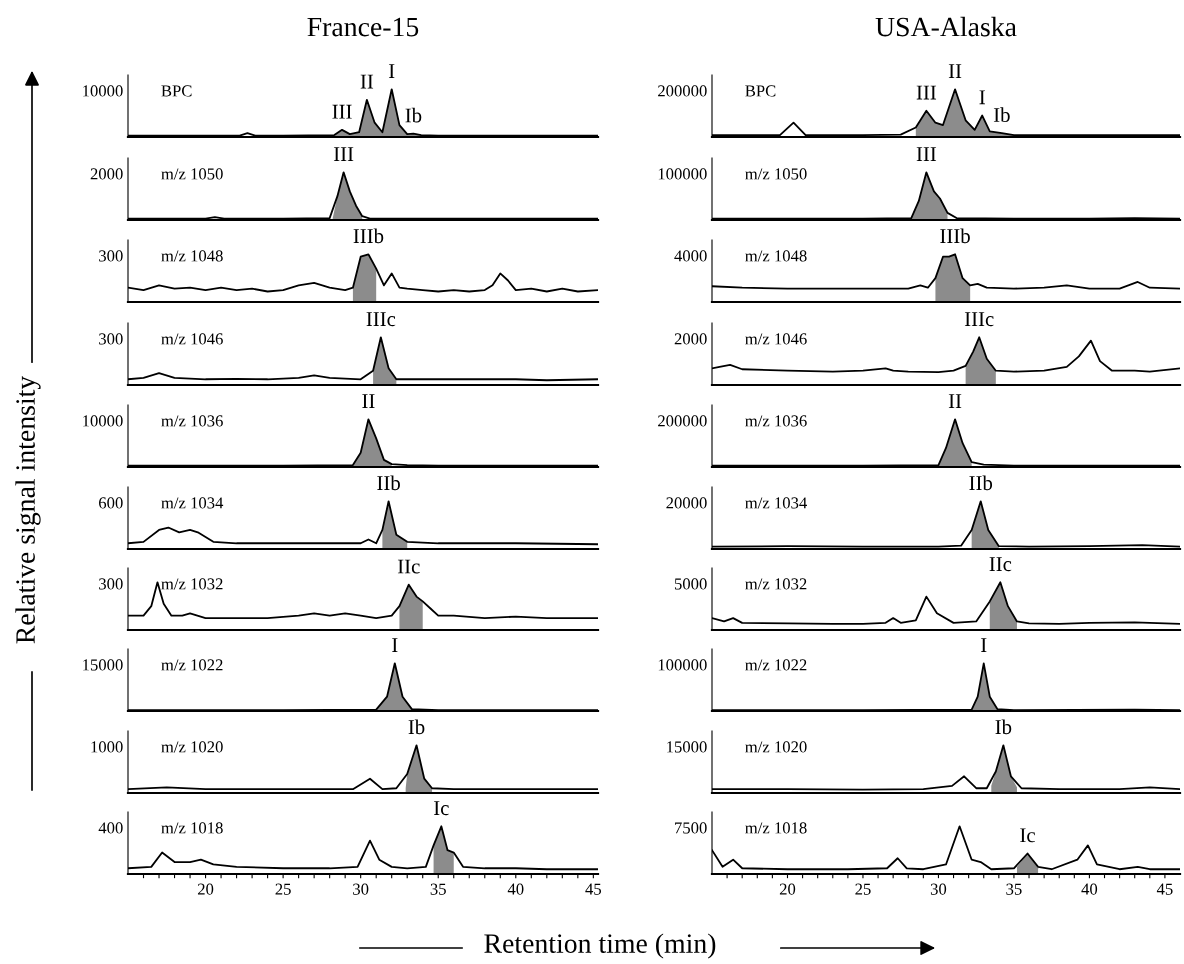  I want to click on chart-title: France-15, so click(363, 27).